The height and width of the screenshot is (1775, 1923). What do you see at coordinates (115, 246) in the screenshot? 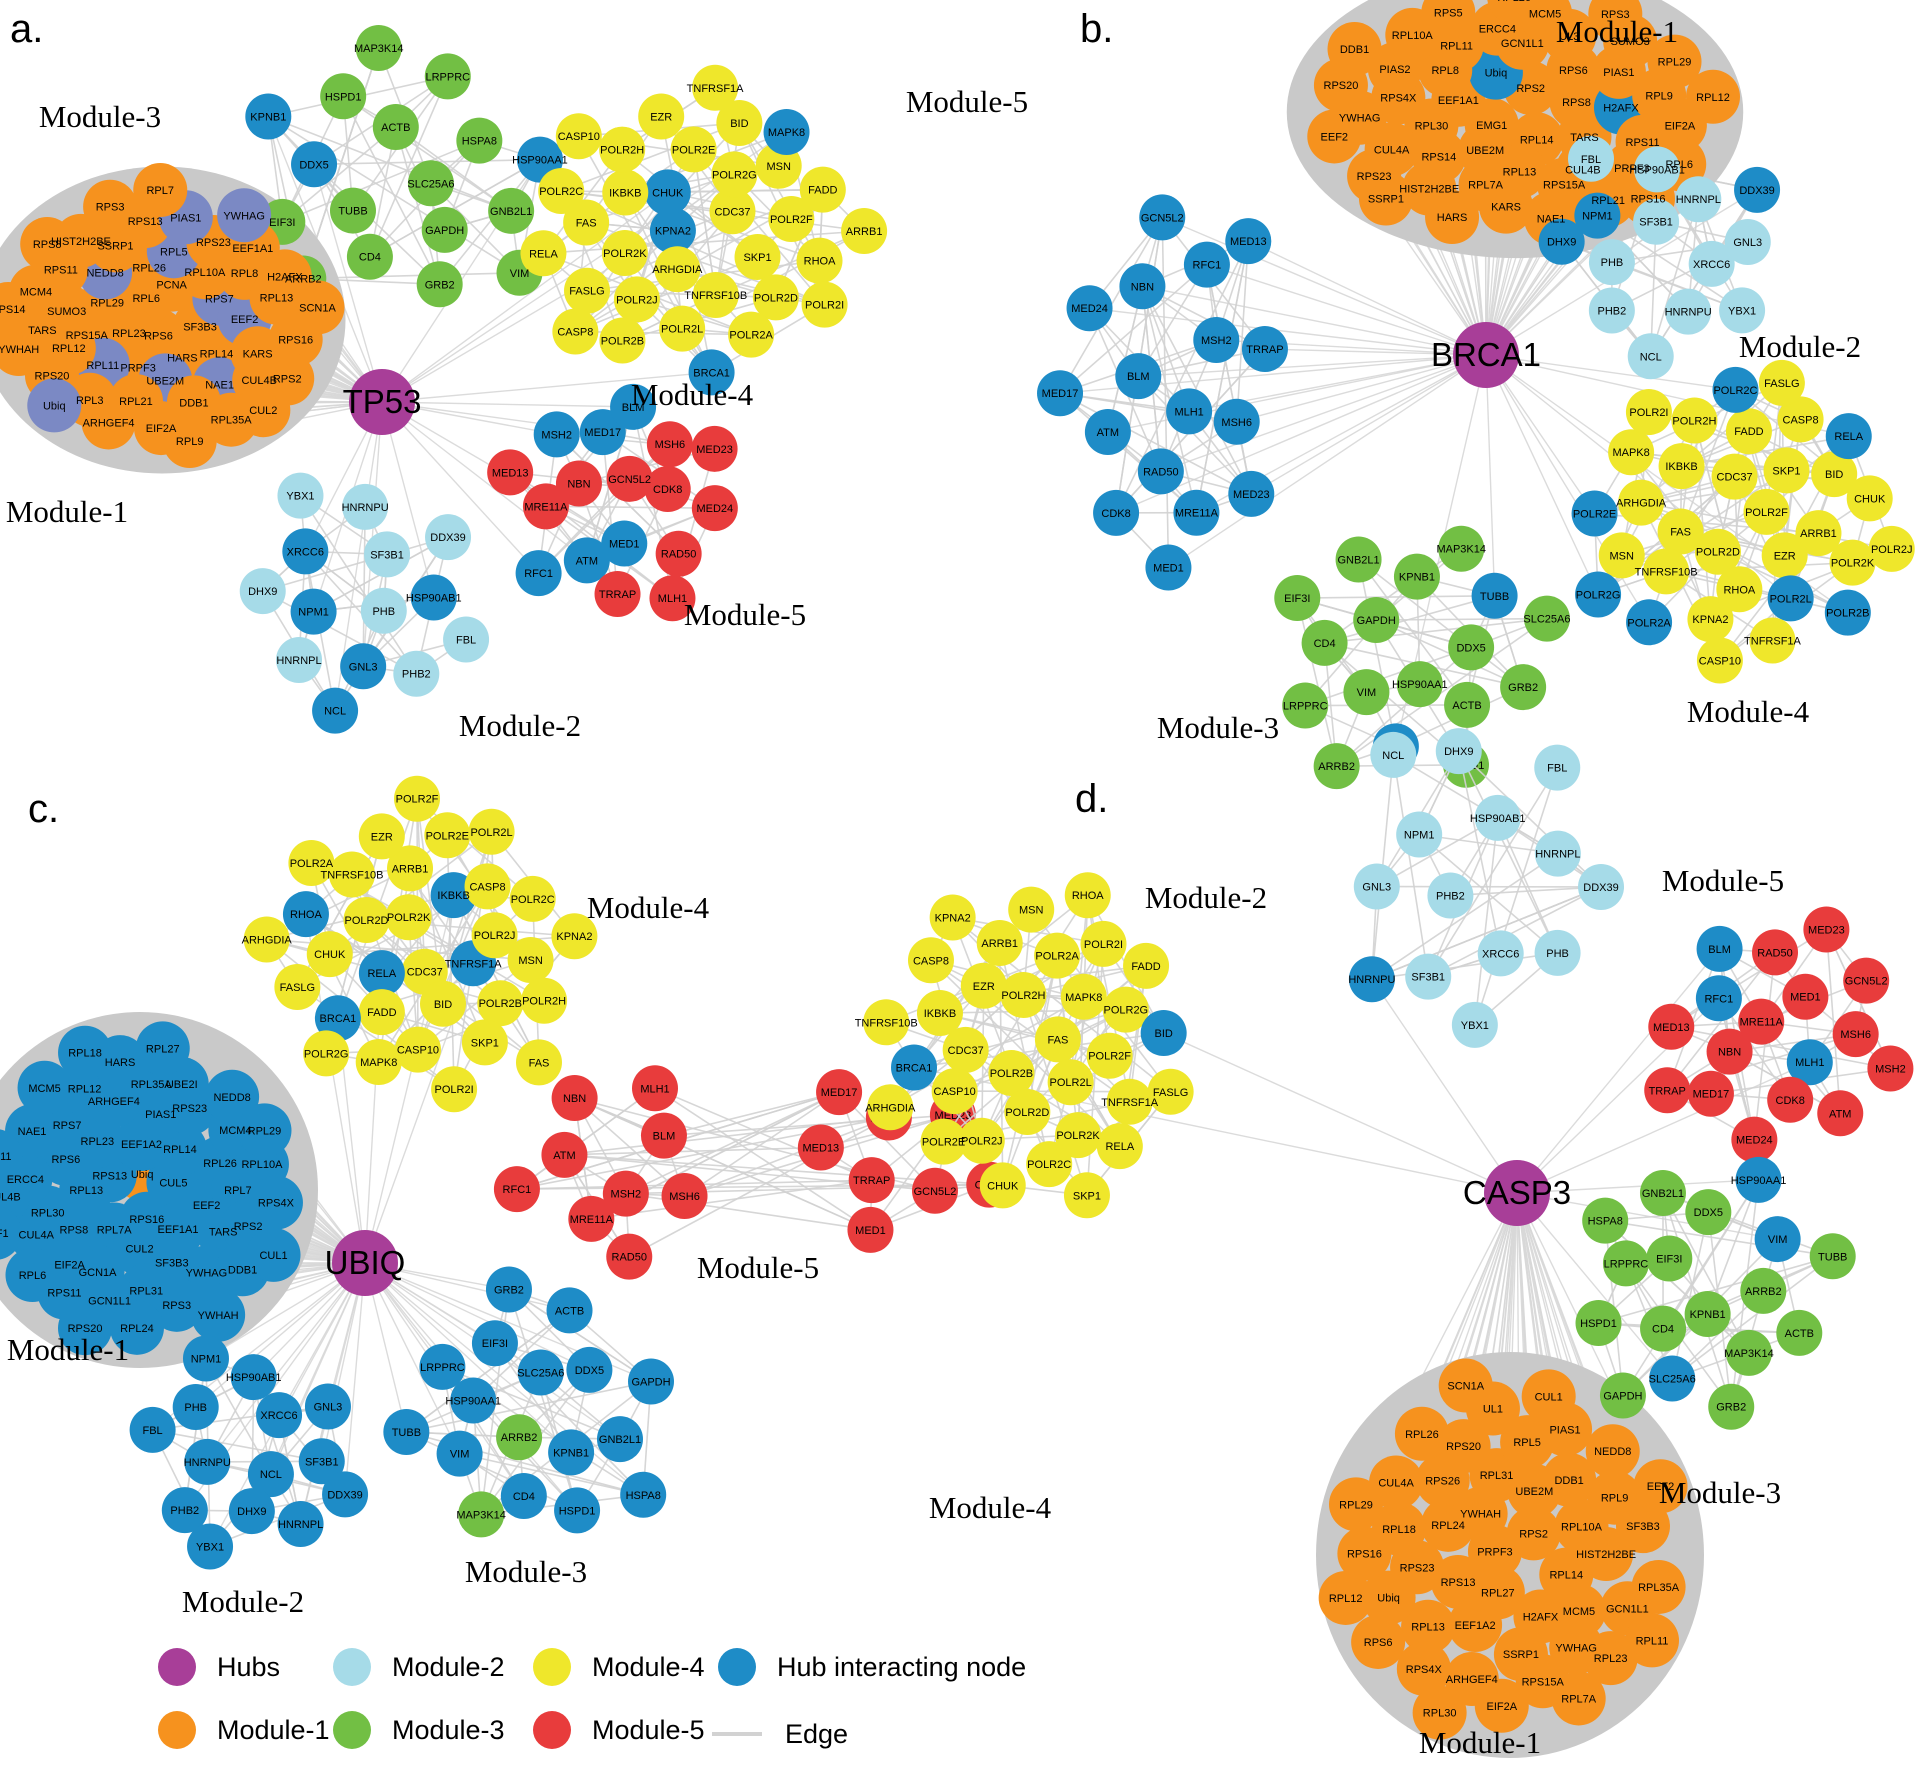
I see `node-label-SSRP1: SSRP1` at bounding box center [115, 246].